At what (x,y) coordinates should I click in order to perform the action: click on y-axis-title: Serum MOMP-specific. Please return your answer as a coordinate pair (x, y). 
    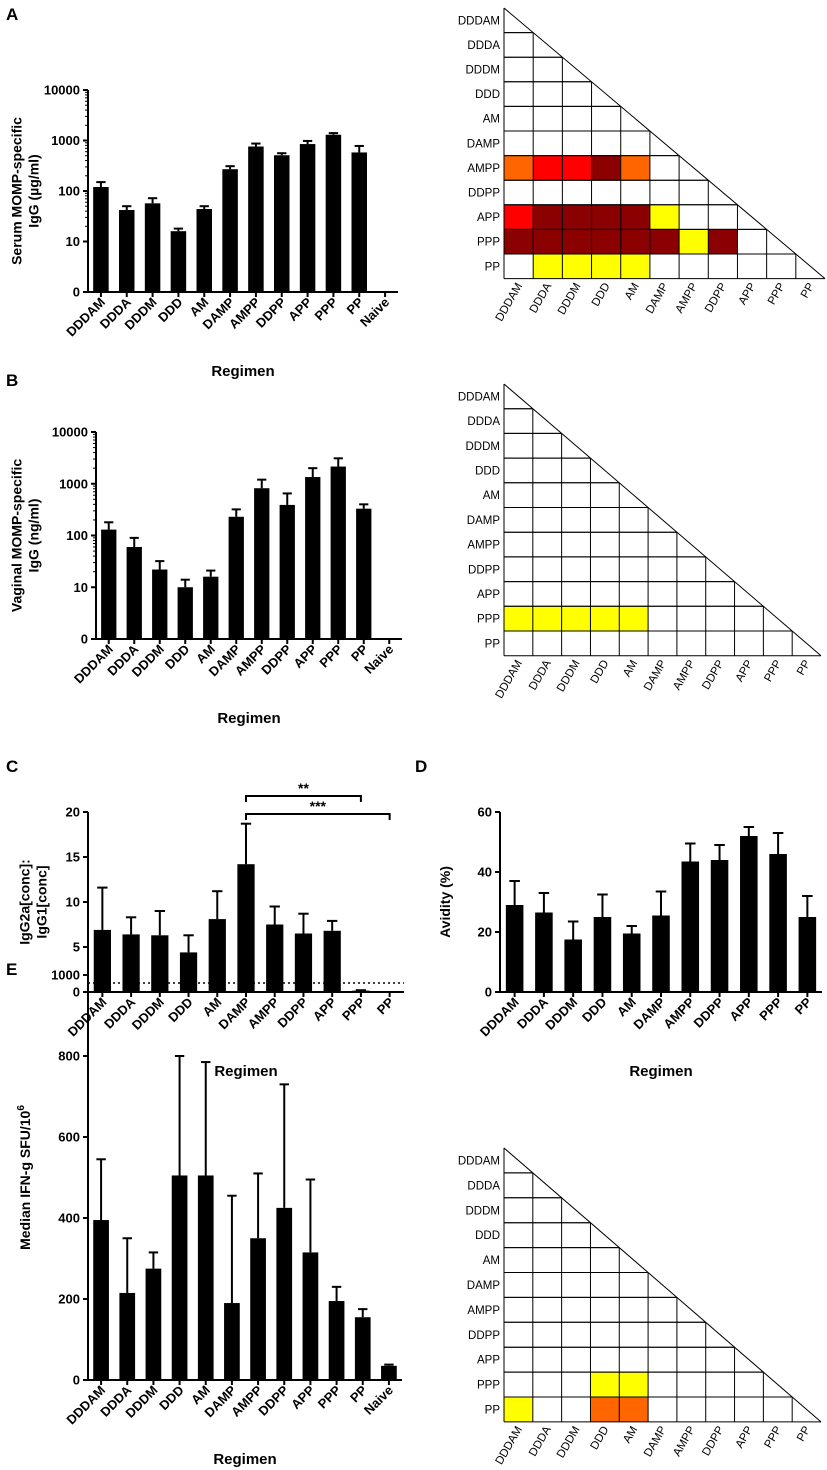
    Looking at the image, I should click on (17, 191).